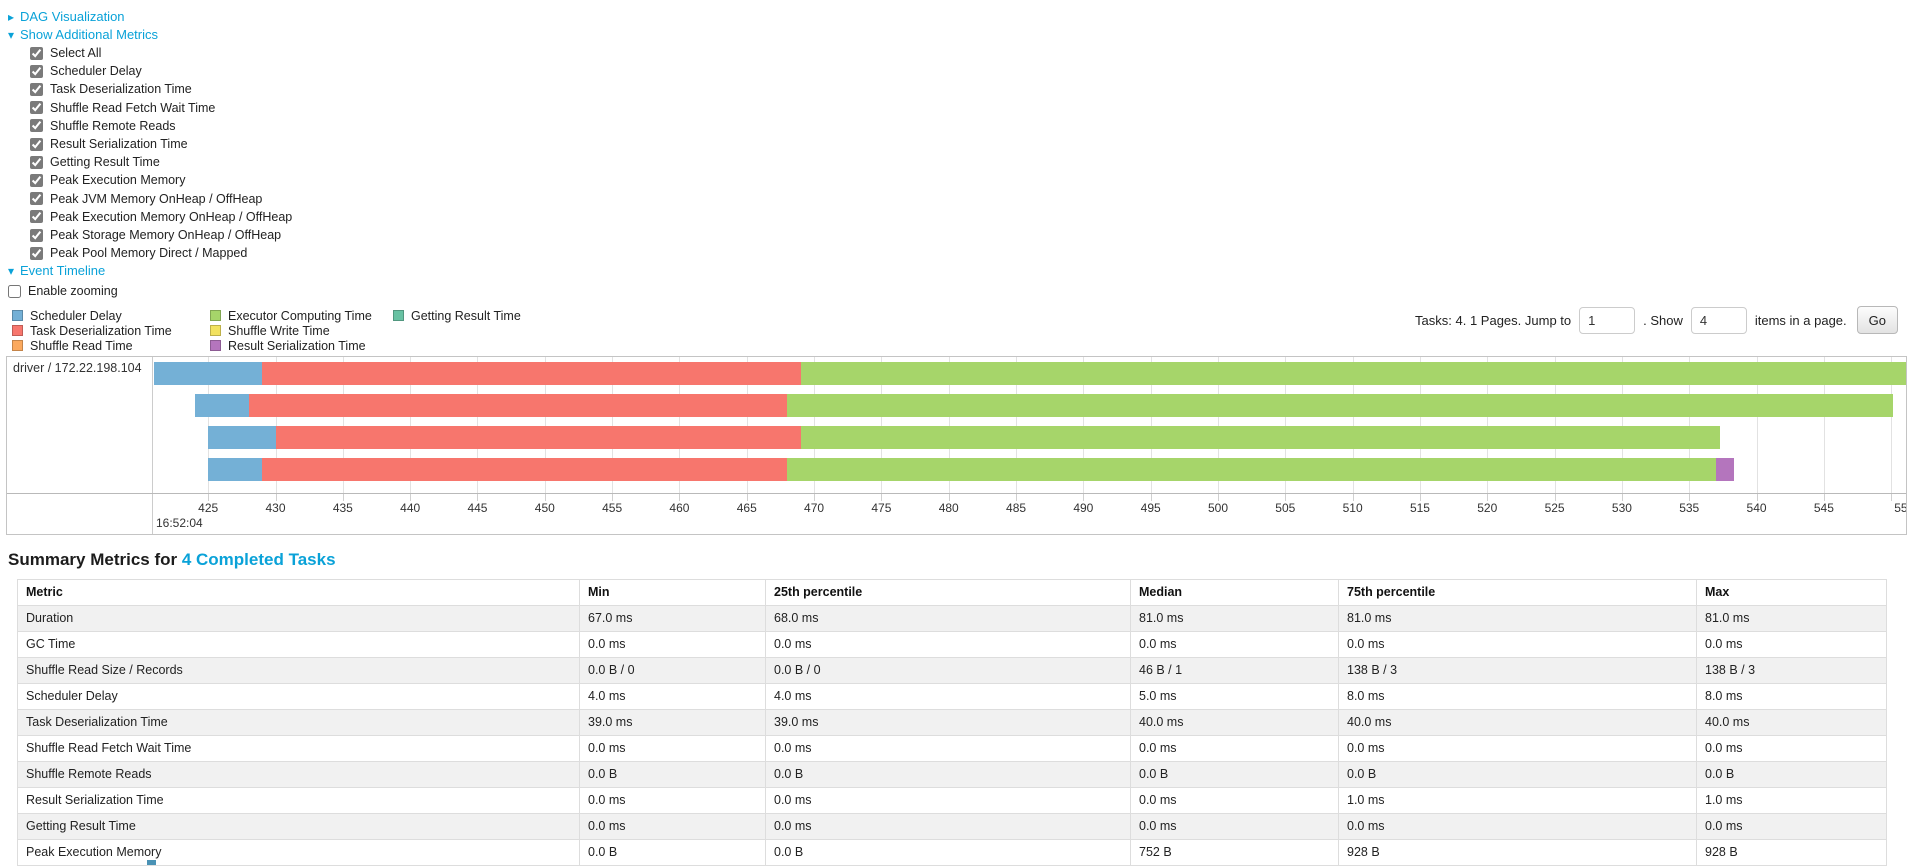 This screenshot has height=866, width=1907. What do you see at coordinates (36, 235) in the screenshot?
I see `metric-checkbox-peak-storage-memory-onheap-offheap` at bounding box center [36, 235].